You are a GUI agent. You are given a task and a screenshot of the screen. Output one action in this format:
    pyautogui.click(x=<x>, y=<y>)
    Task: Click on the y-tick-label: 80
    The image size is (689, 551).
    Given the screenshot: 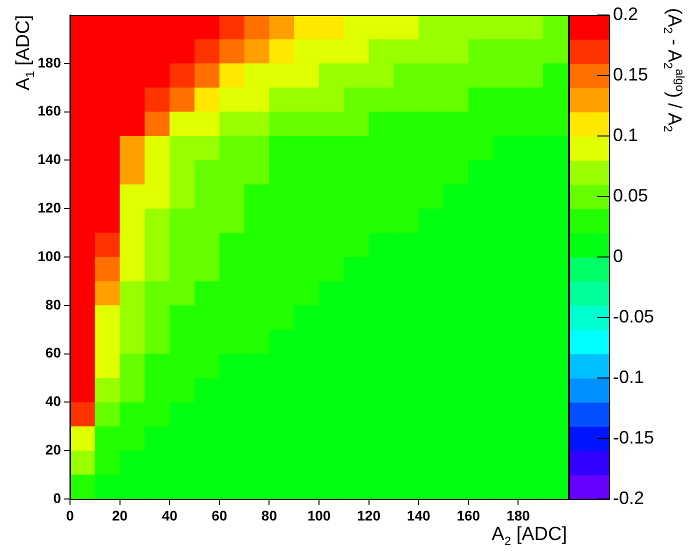 What is the action you would take?
    pyautogui.click(x=53, y=304)
    